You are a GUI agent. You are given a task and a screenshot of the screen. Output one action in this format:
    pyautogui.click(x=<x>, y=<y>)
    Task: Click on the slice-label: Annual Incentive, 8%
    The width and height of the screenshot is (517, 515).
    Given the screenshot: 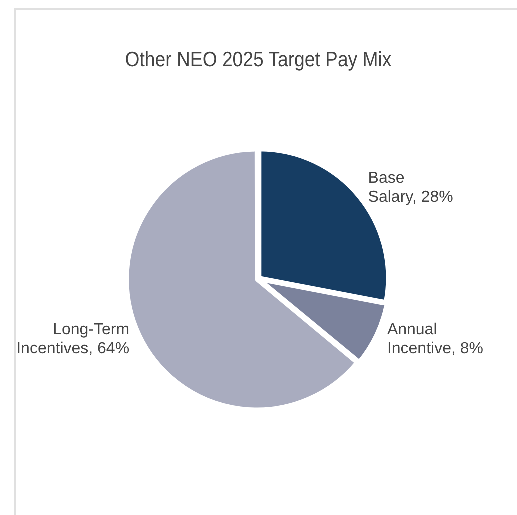 What is the action you would take?
    pyautogui.click(x=435, y=340)
    